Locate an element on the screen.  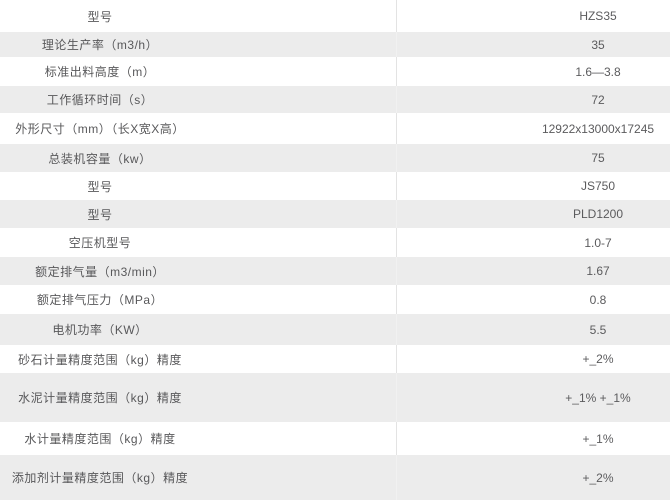
table-row: 额定排气压力（MPa） 0.8 is located at coordinates (335, 299).